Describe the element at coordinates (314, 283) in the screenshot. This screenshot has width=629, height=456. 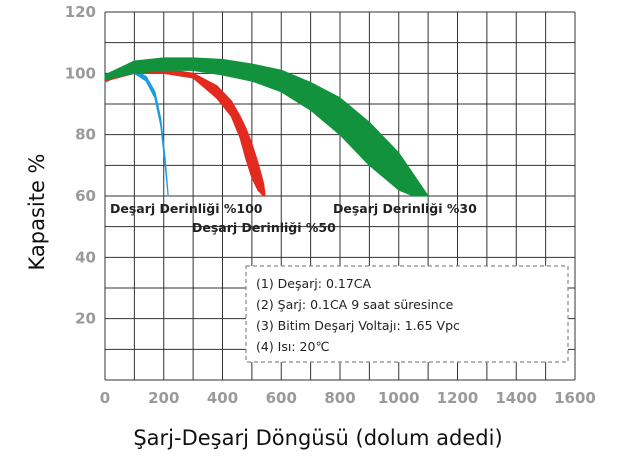
I see `note-1: (1) Deşarj: 0.17CA` at that location.